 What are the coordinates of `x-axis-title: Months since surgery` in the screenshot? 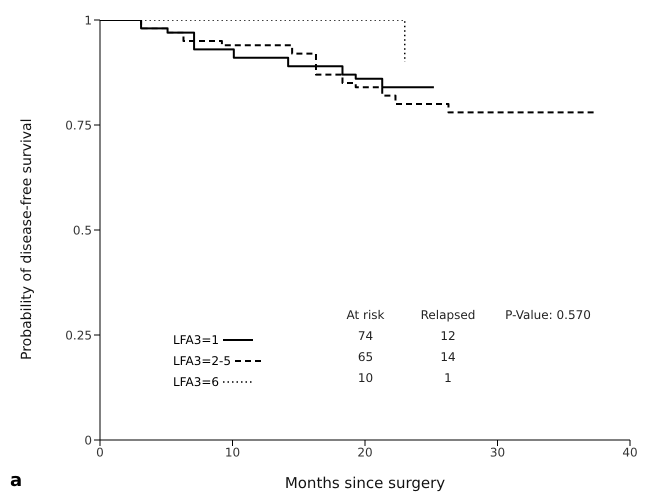 It's located at (365, 483).